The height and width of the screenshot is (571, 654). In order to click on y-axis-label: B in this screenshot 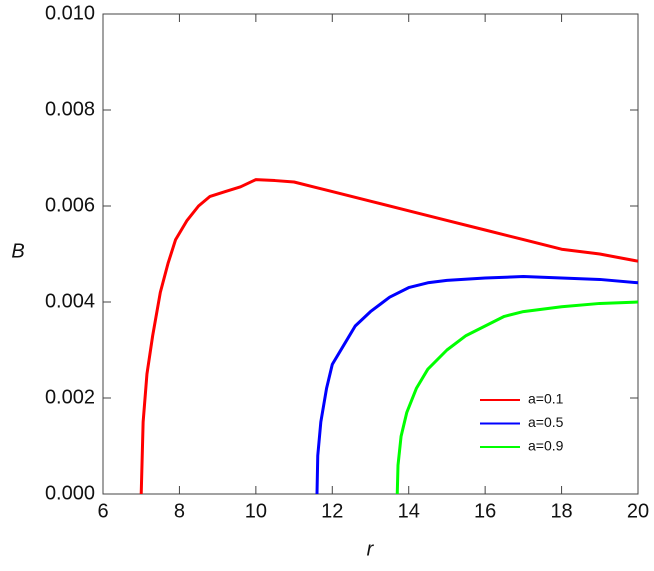, I will do `click(17, 251)`.